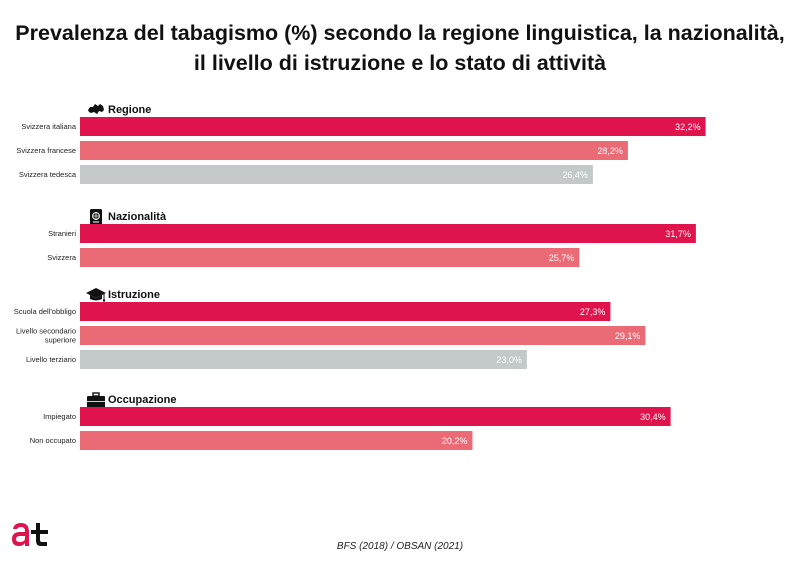 This screenshot has width=800, height=565. Describe the element at coordinates (575, 175) in the screenshot. I see `value-label: 26,4%` at that location.